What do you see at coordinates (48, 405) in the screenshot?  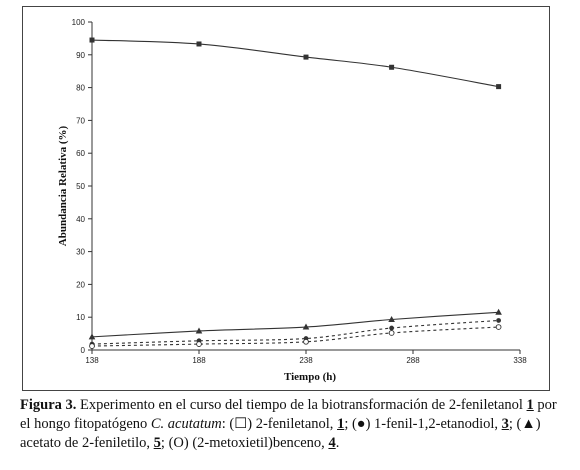 I see `caption-label: Figura 3.` at bounding box center [48, 405].